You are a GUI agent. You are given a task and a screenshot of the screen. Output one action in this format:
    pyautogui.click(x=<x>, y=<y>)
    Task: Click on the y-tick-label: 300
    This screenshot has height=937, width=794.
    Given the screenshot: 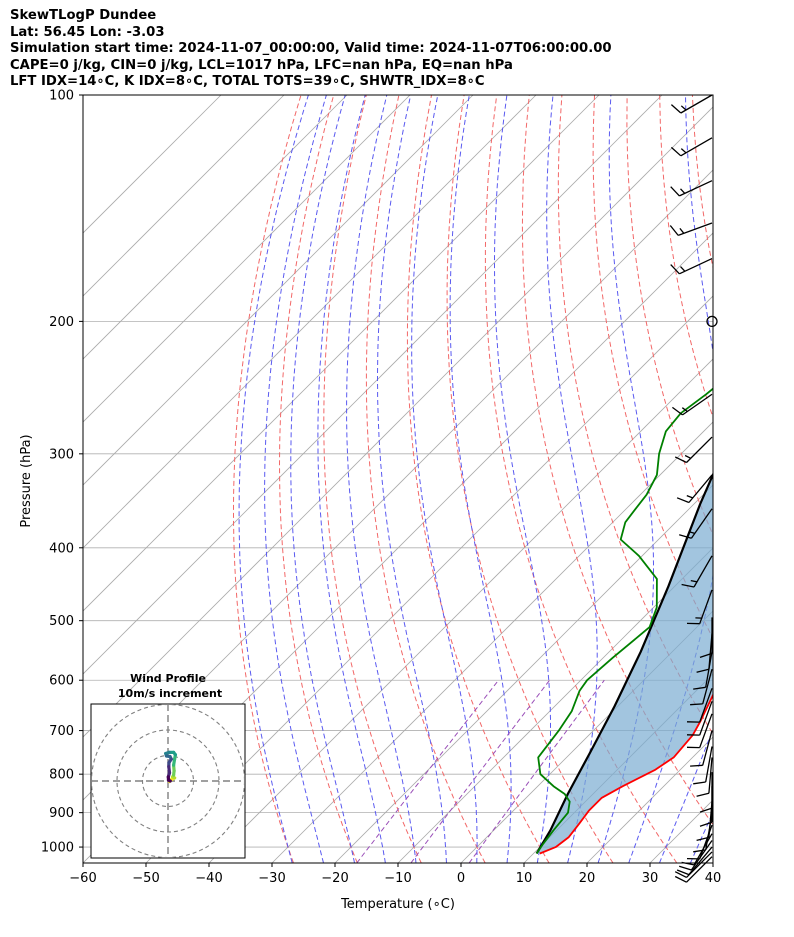 What is the action you would take?
    pyautogui.click(x=61, y=454)
    